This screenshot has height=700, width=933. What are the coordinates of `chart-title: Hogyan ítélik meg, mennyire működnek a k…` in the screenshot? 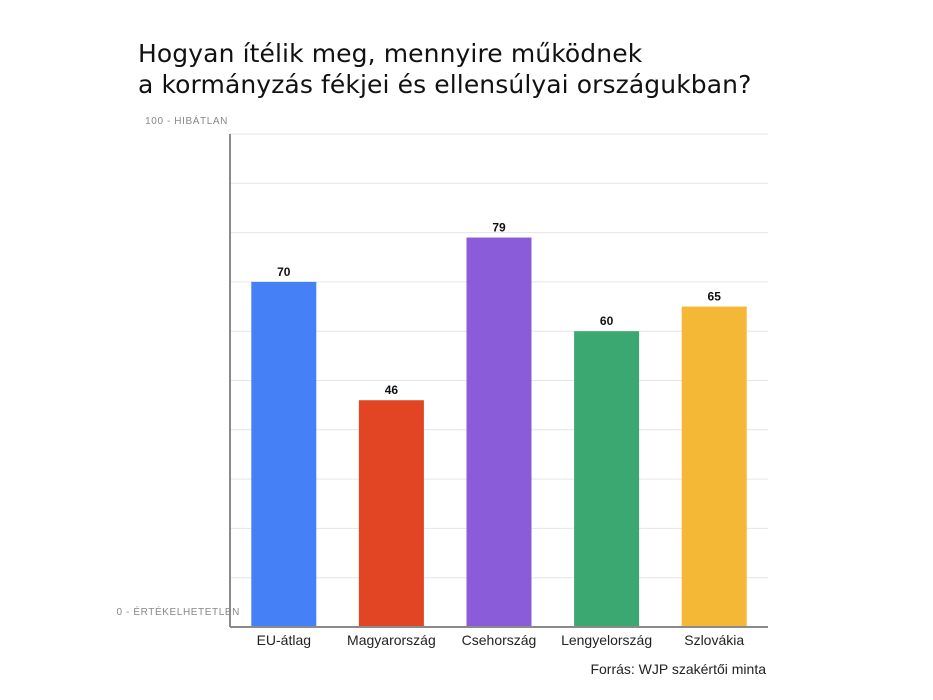 It's located at (498, 69).